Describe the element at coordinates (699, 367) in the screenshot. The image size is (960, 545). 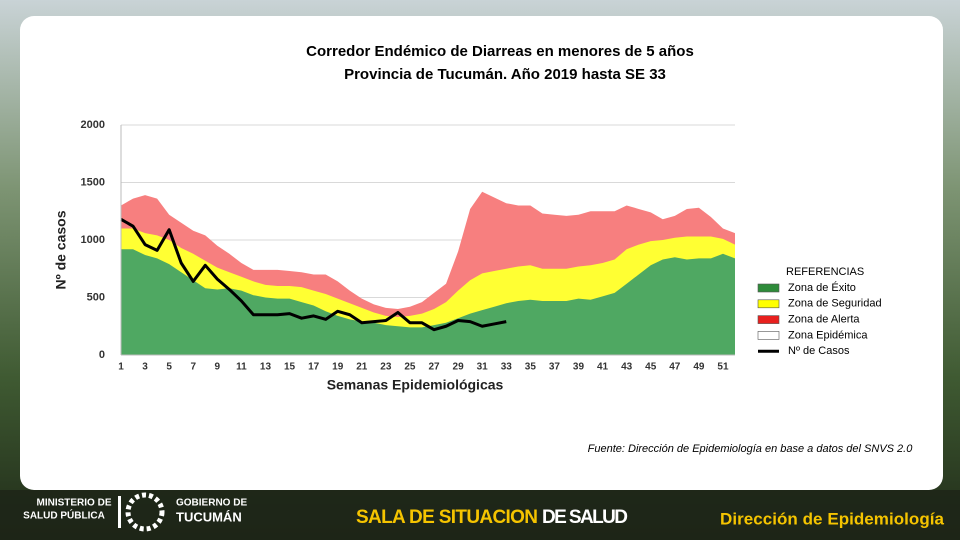
I see `x-tick-label: 49` at that location.